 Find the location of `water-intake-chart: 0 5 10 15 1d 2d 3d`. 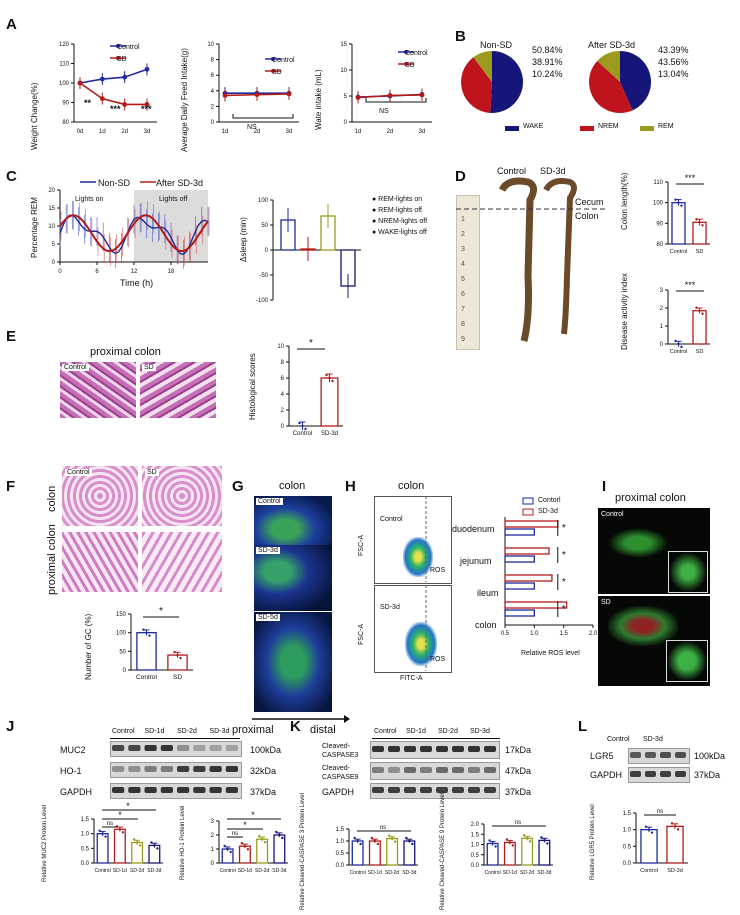

water-intake-chart: 0 5 10 15 1d 2d 3d is located at coordinates (386, 88).